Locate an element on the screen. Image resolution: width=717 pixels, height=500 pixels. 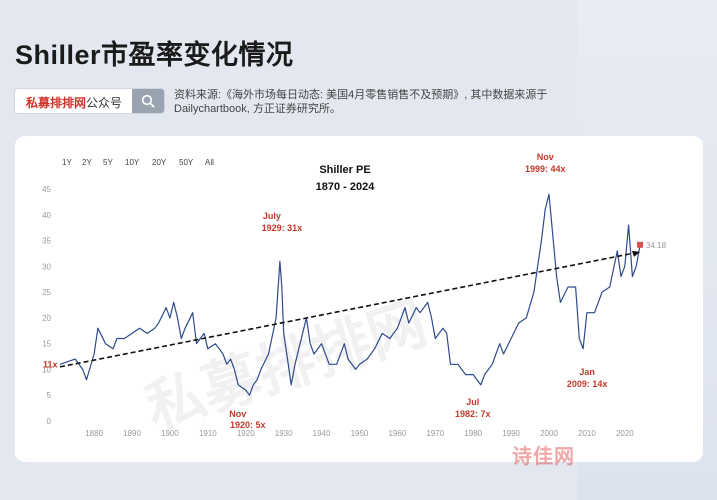
annotation-label: 11x is located at coordinates (50, 364).